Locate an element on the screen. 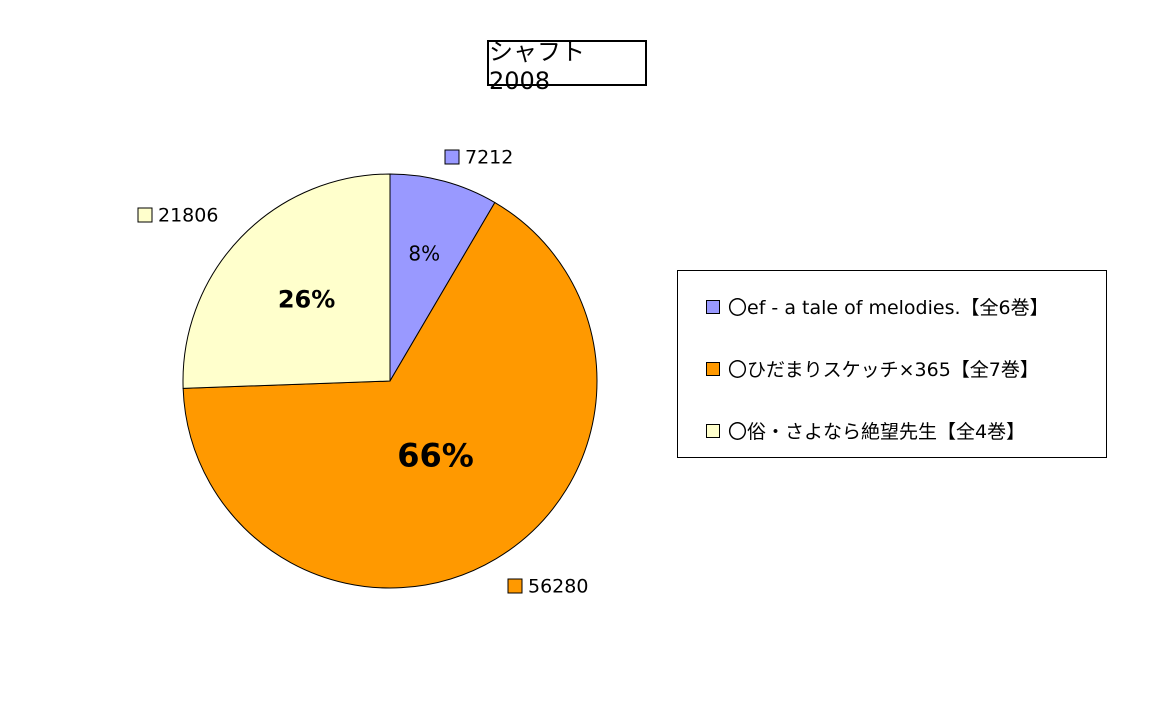 The image size is (1163, 714). legend-swatch-zetsubou is located at coordinates (713, 430).